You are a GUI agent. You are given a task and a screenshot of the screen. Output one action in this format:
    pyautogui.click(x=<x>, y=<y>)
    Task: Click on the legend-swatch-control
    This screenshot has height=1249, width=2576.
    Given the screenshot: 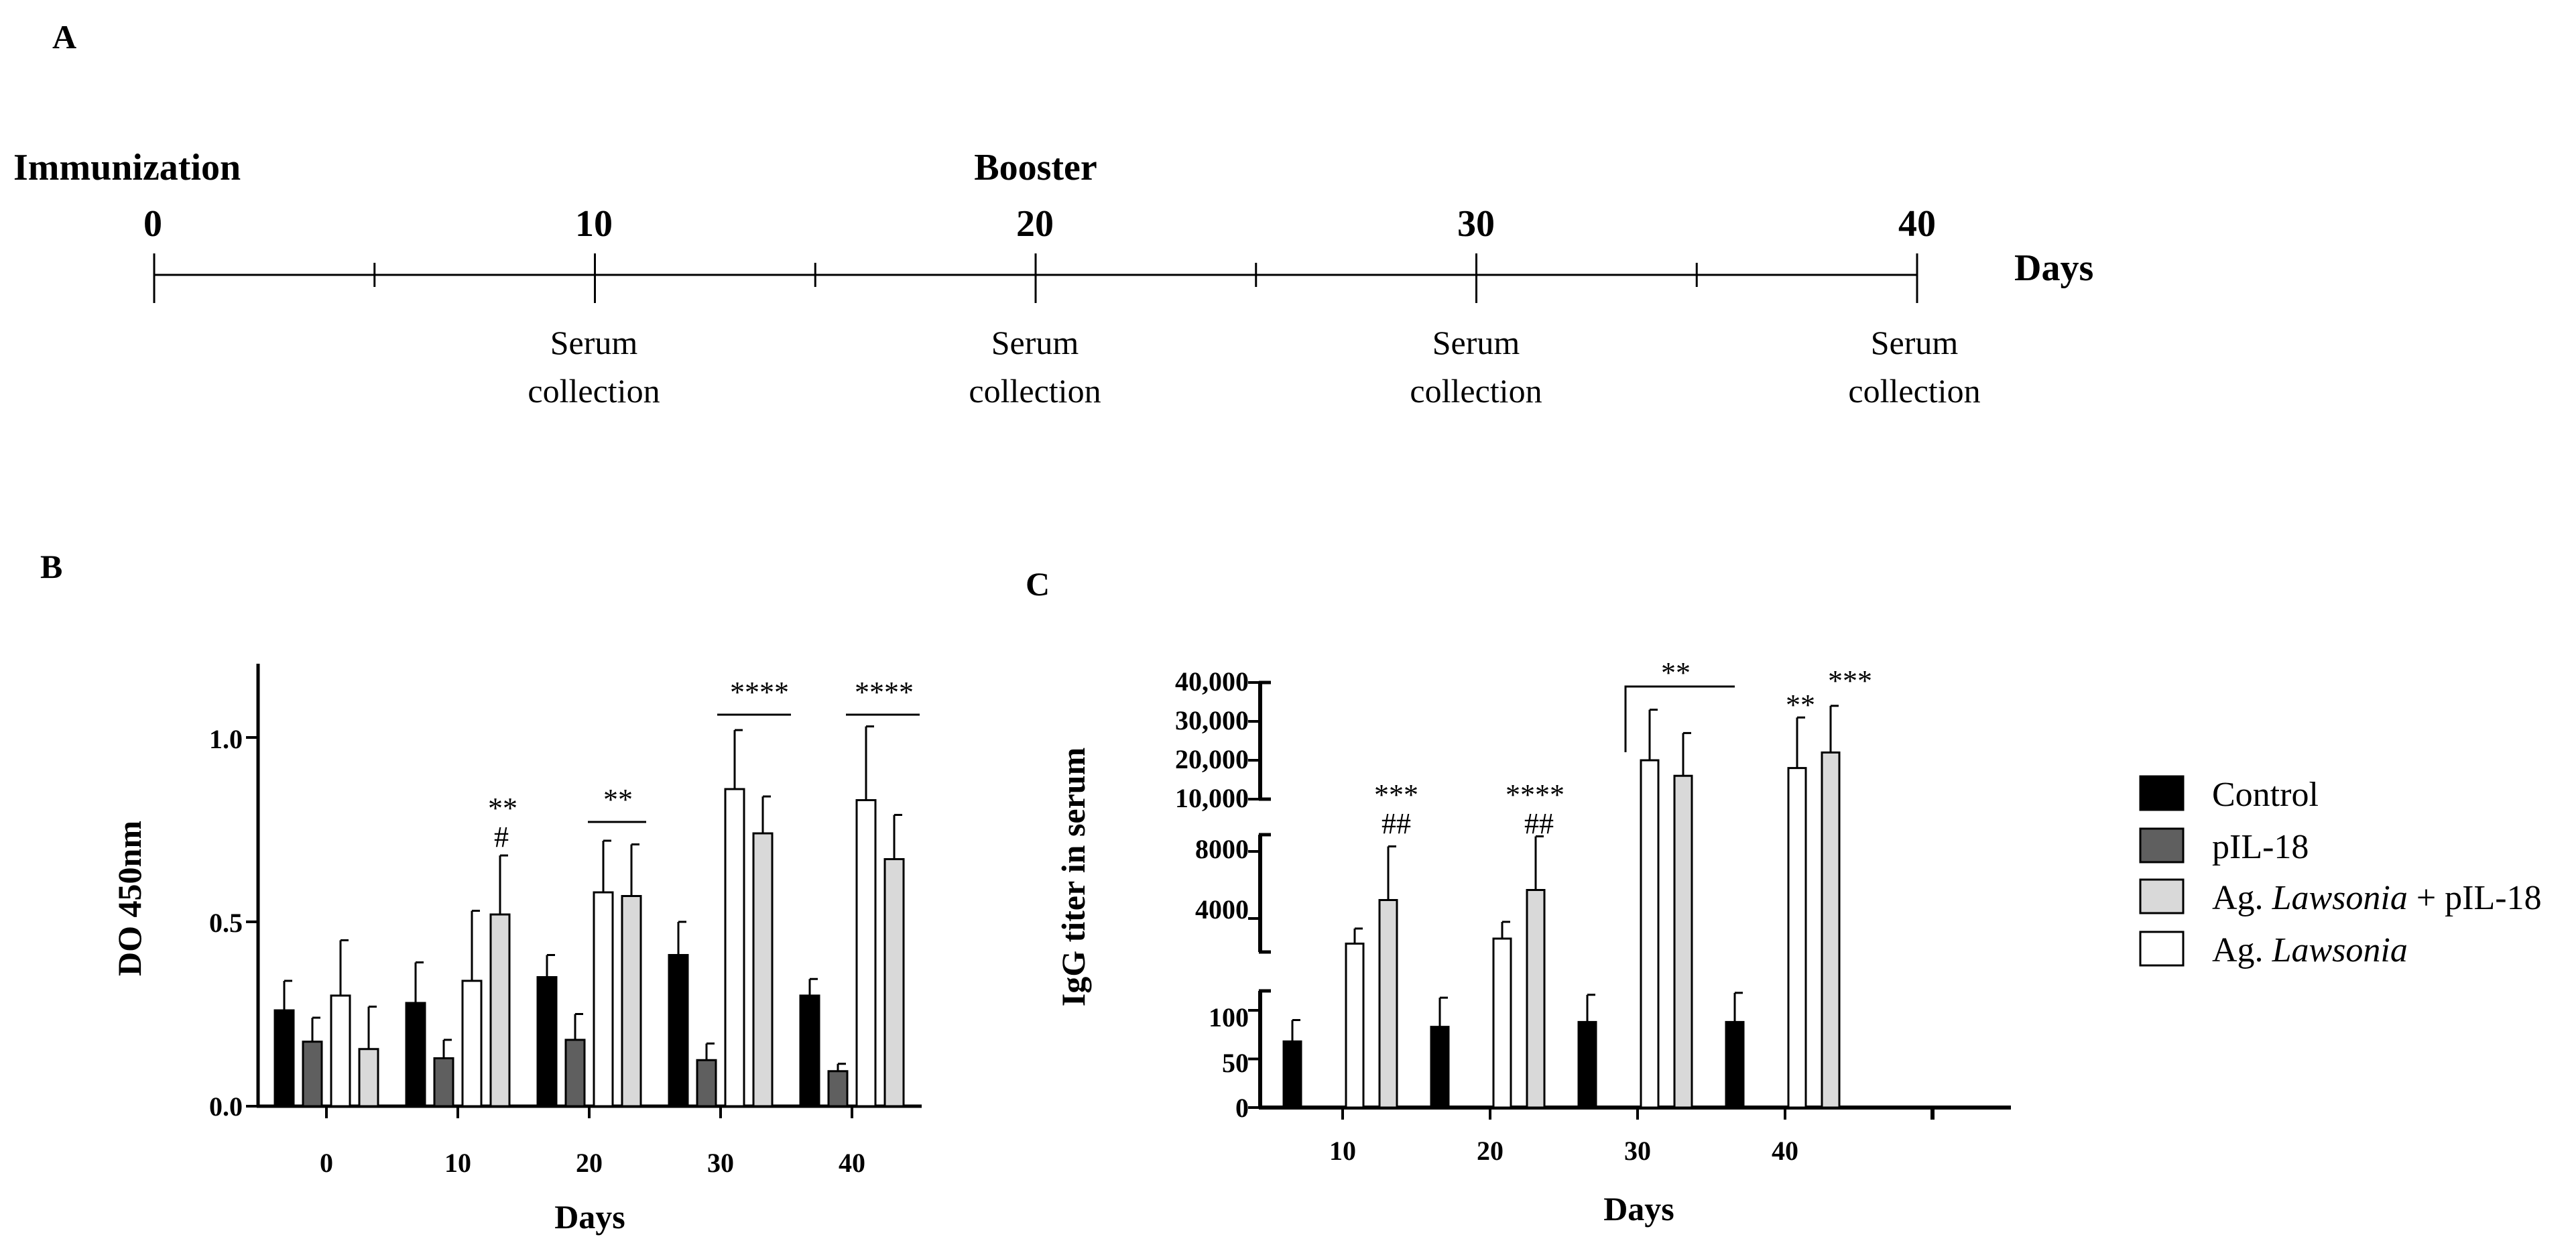 What is the action you would take?
    pyautogui.click(x=2162, y=793)
    